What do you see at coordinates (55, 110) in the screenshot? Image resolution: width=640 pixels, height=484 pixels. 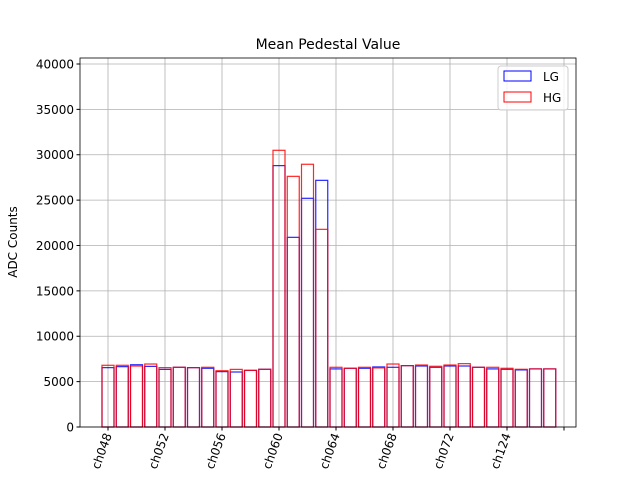 I see `y-tick-label: 35000` at bounding box center [55, 110].